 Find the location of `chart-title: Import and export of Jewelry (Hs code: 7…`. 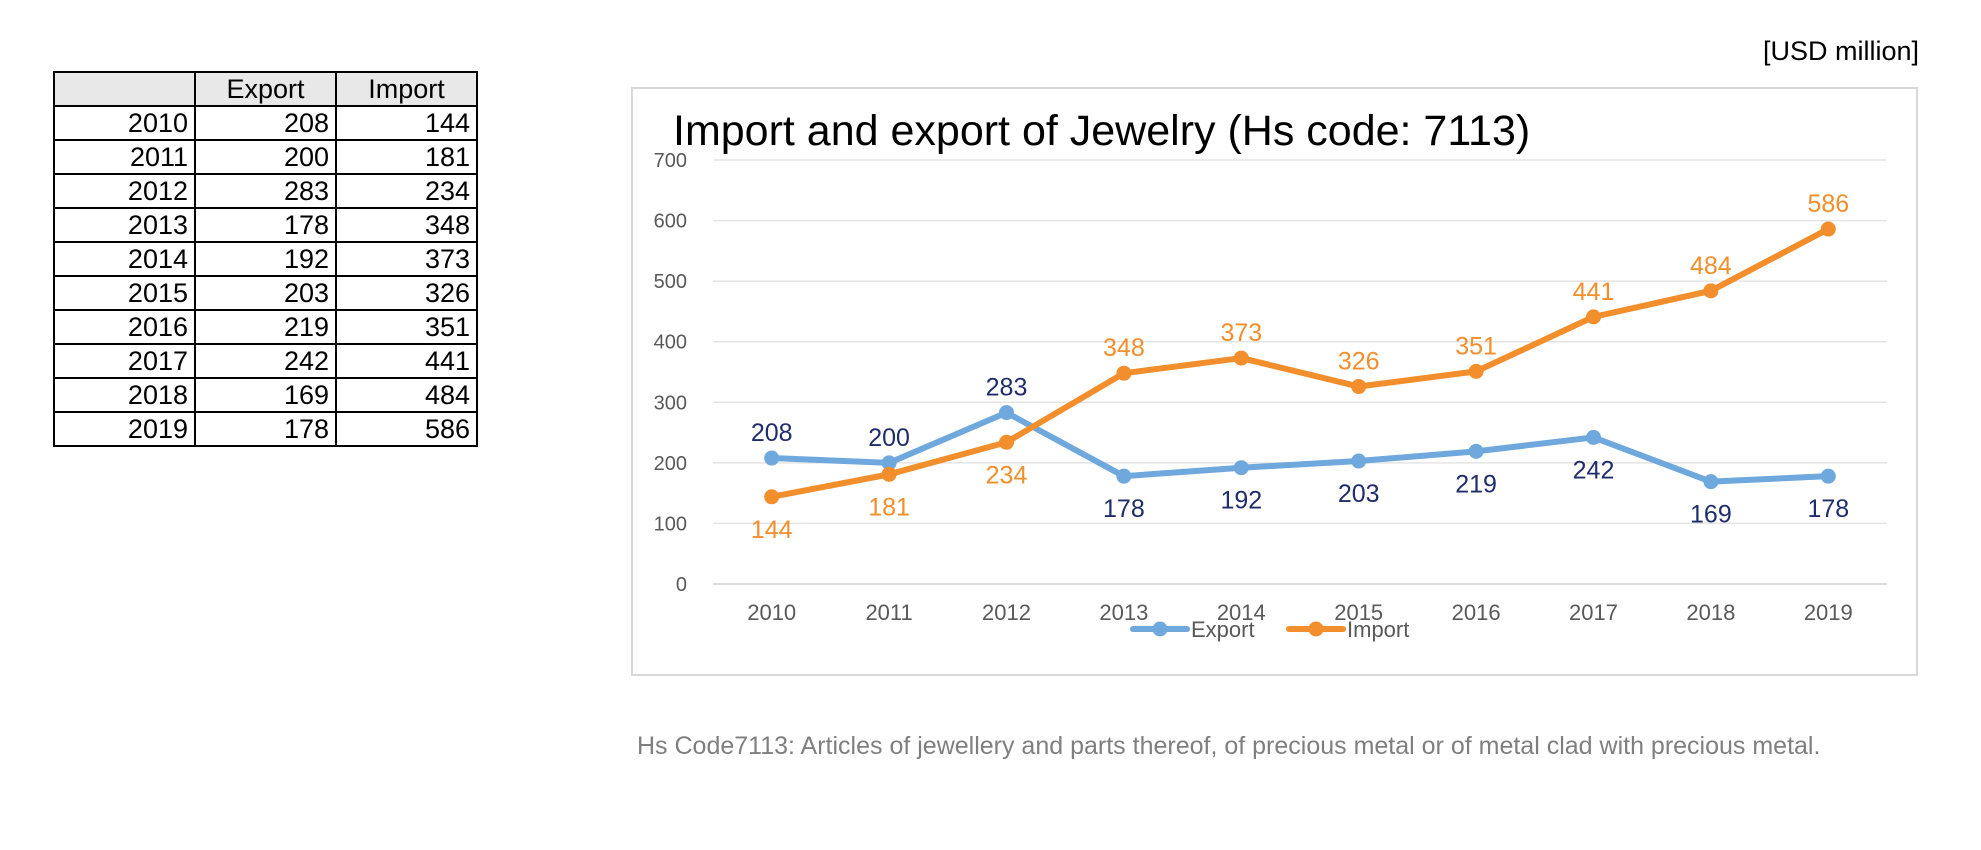

chart-title: Import and export of Jewelry (Hs code: 7… is located at coordinates (1101, 131).